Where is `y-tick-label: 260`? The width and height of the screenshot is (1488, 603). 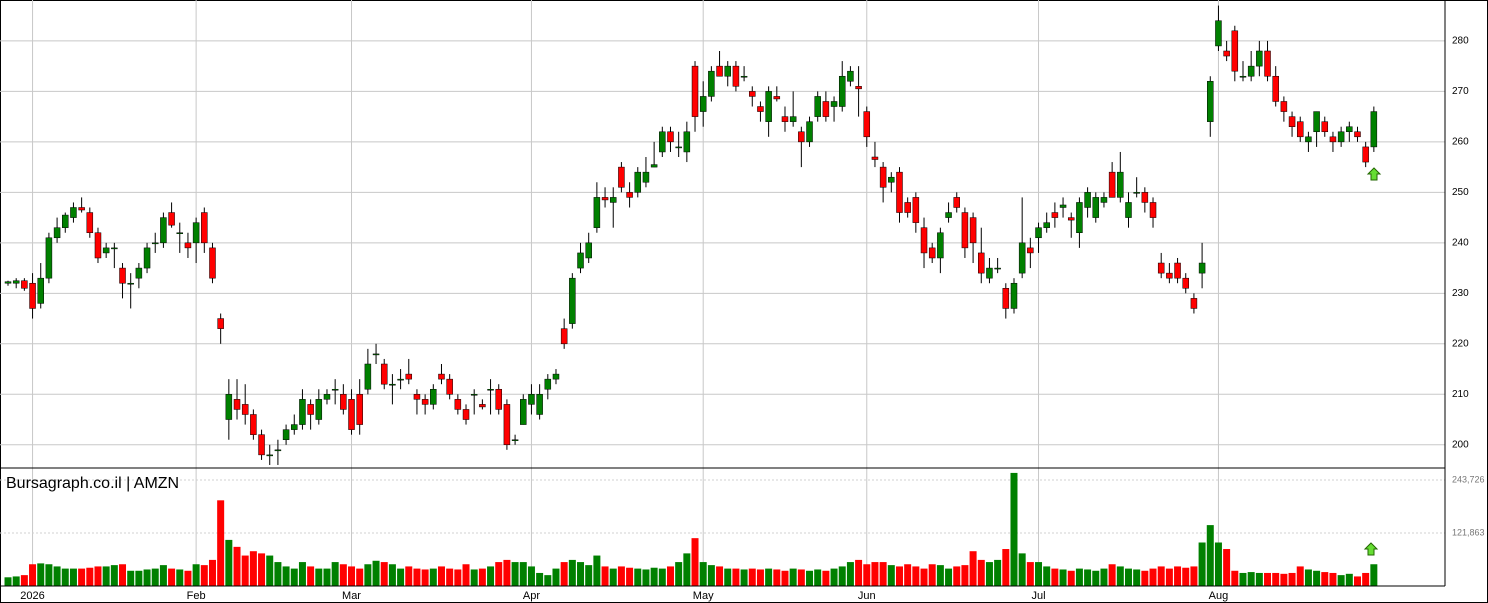 y-tick-label: 260 is located at coordinates (1460, 142).